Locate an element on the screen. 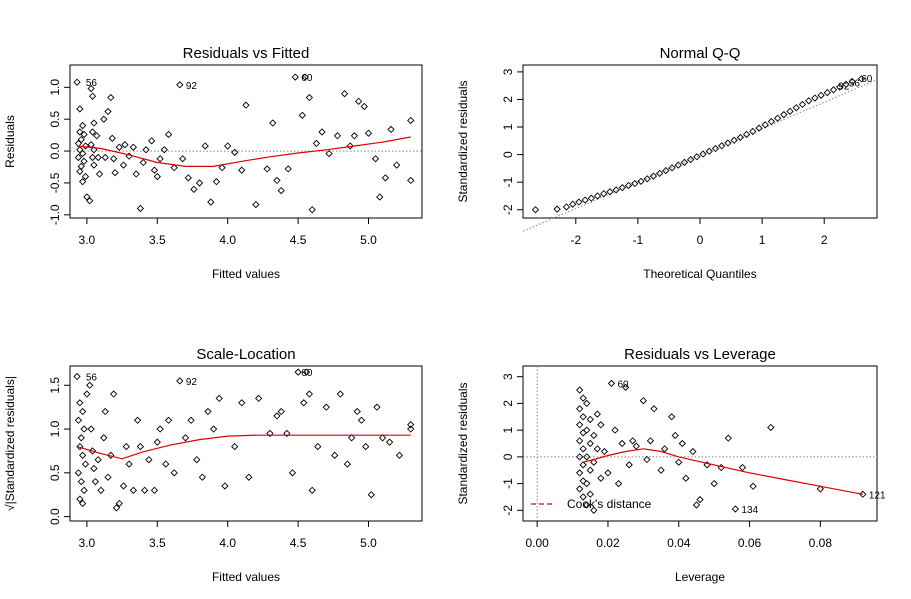 This screenshot has width=911, height=599. panel-1-title: Residuals vs Fitted is located at coordinates (246, 53).